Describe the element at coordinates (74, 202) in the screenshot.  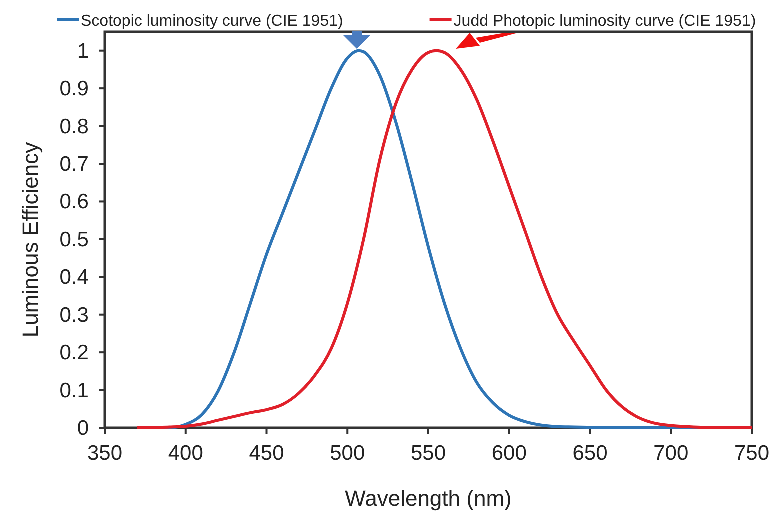
I see `y-tick-label: 0.6` at that location.